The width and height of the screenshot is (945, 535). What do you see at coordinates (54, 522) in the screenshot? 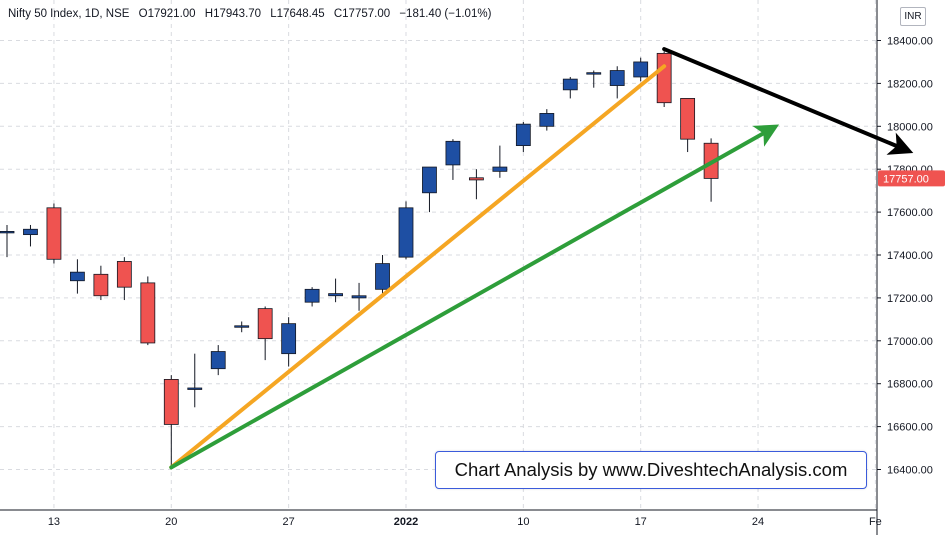
I see `x-tick-label: 13` at bounding box center [54, 522].